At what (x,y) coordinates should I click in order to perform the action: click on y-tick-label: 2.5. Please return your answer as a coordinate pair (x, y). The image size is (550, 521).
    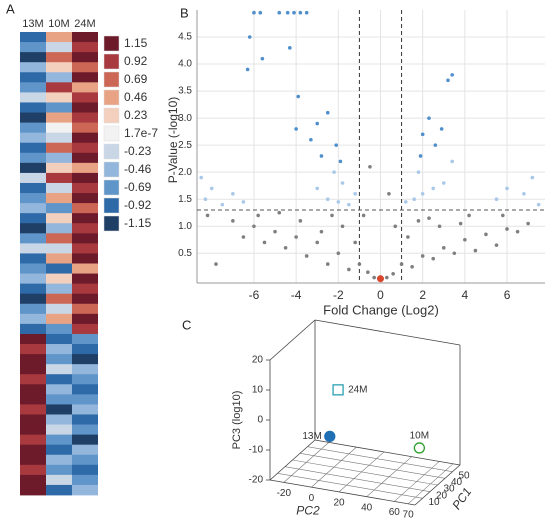
    Looking at the image, I should click on (185, 145).